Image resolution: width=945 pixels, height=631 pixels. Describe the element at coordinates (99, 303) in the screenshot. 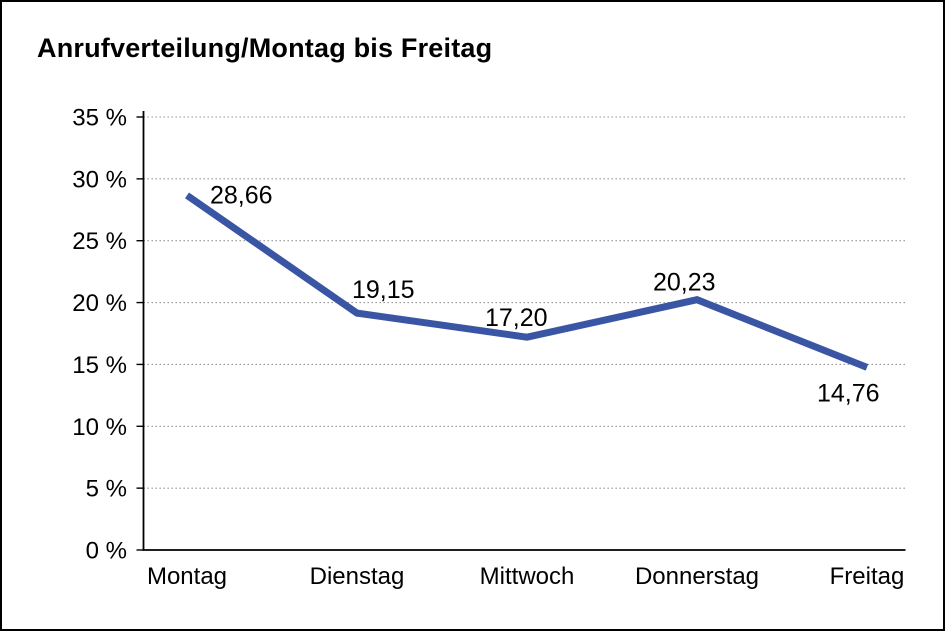

I see `y-tick-label: 20 %` at that location.